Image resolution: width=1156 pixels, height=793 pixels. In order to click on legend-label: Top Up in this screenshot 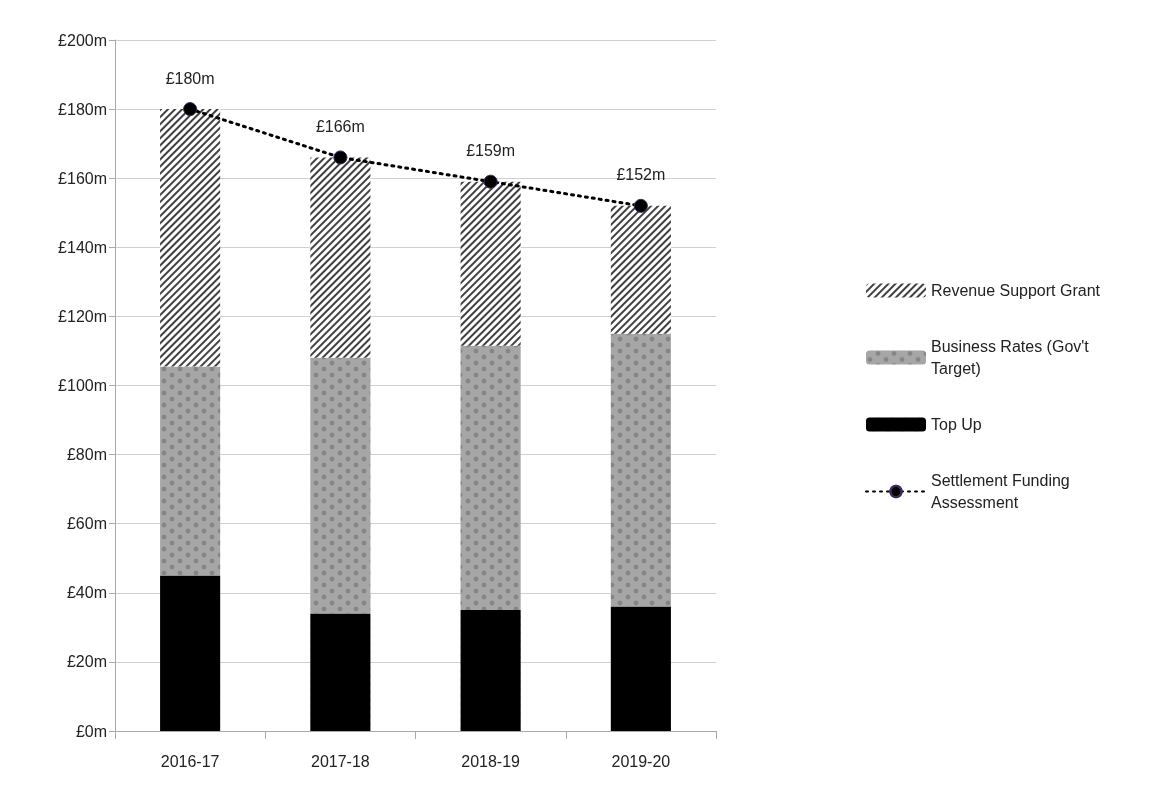, I will do `click(956, 424)`.